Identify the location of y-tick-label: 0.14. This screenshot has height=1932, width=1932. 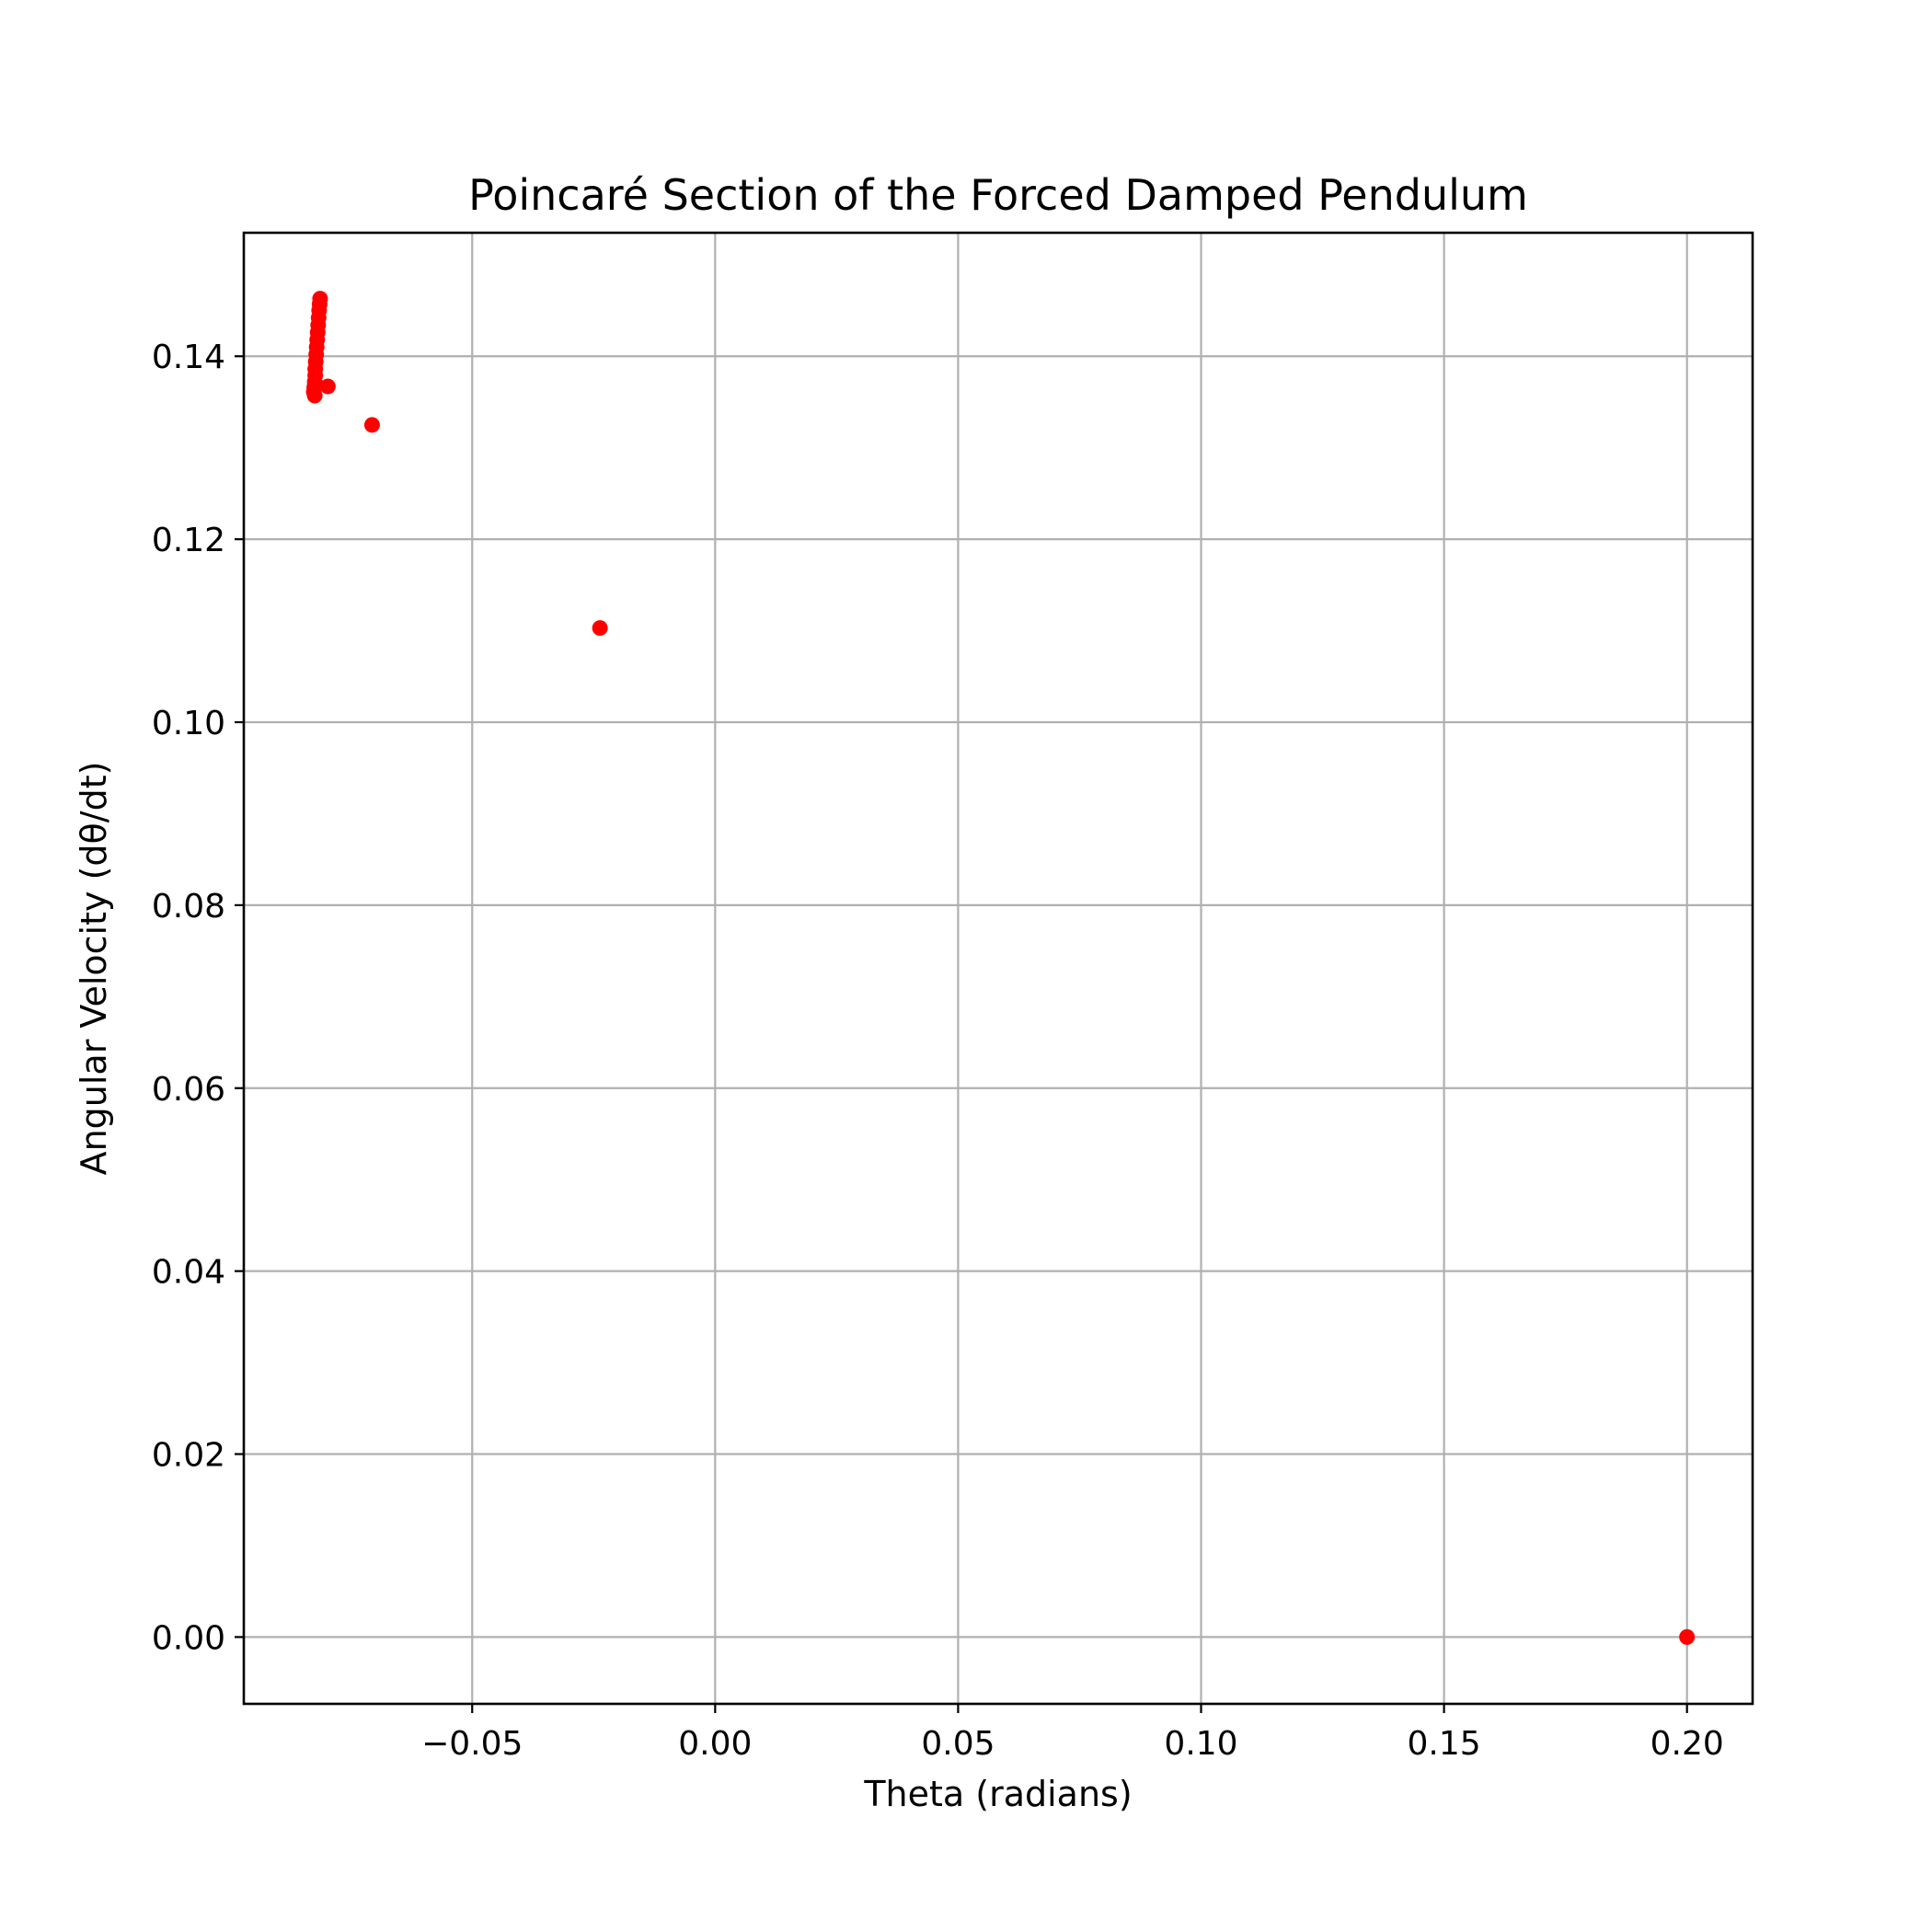
(188, 357).